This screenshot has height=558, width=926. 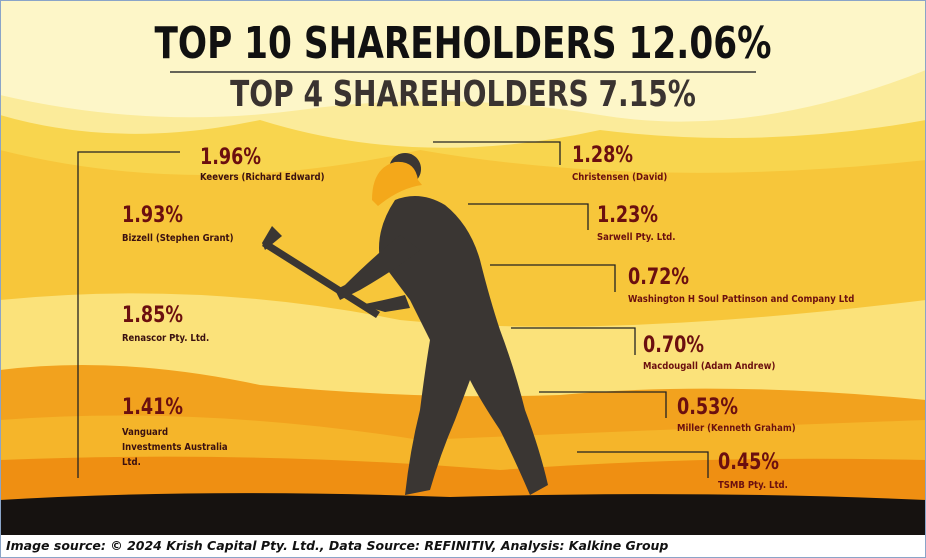 I want to click on shareholder-name: Macdougall (Adam Andrew), so click(x=709, y=366).